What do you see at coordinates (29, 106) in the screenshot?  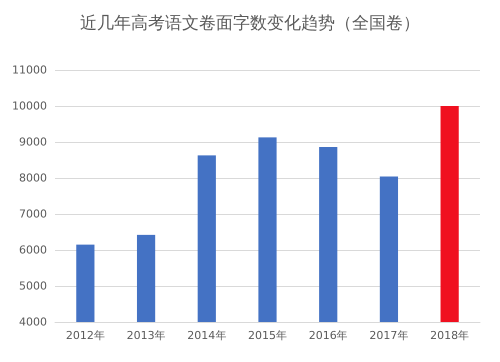 I see `y-tick-label: 10000` at bounding box center [29, 106].